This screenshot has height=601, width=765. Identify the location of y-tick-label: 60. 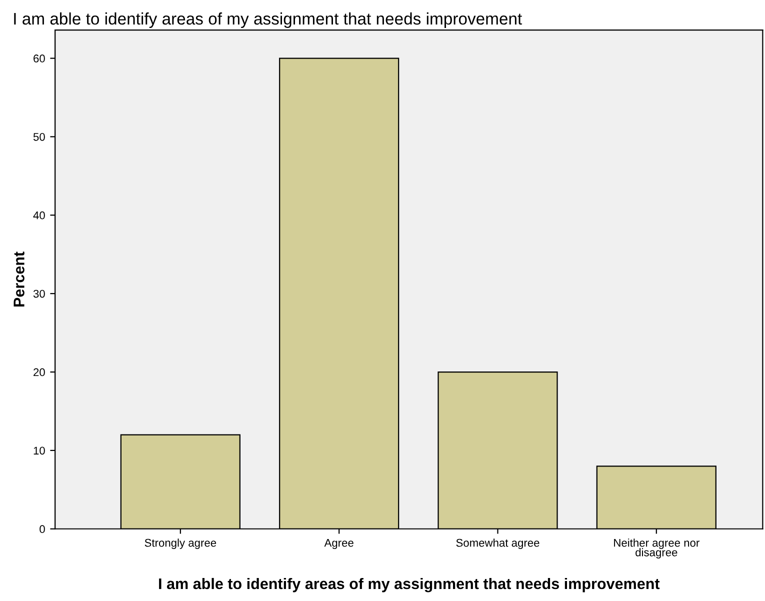
(39, 58).